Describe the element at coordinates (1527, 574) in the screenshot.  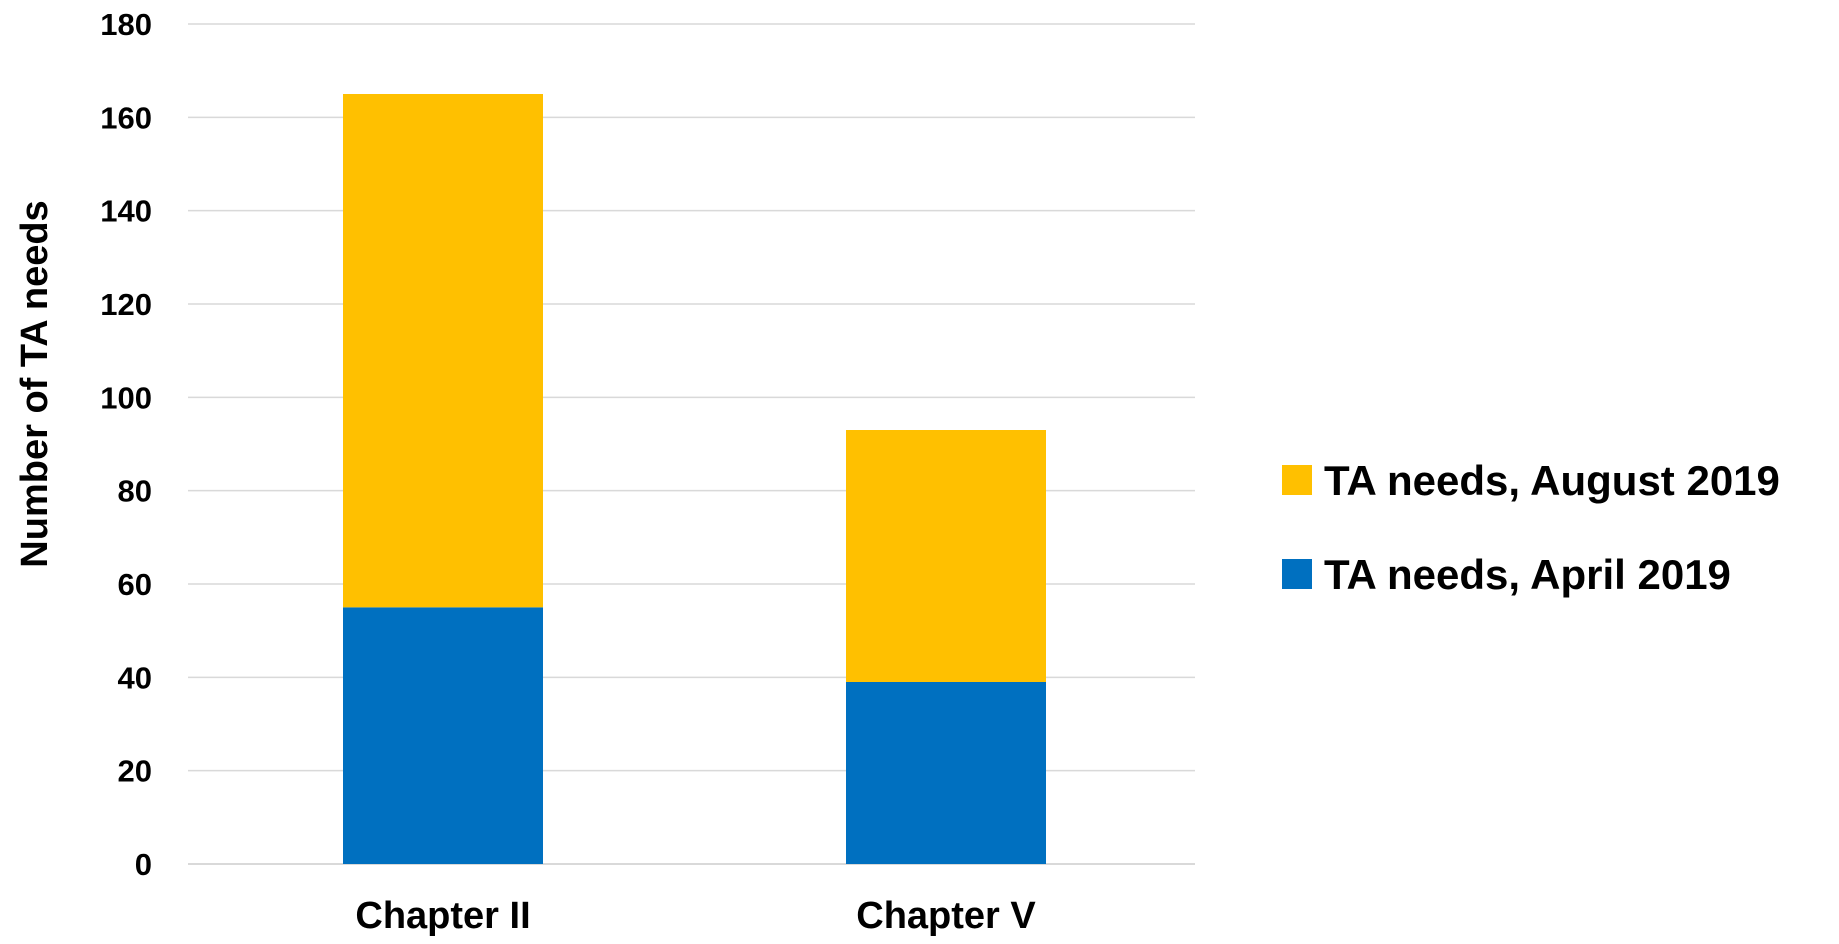
I see `legend-label: TA needs, April 2019` at that location.